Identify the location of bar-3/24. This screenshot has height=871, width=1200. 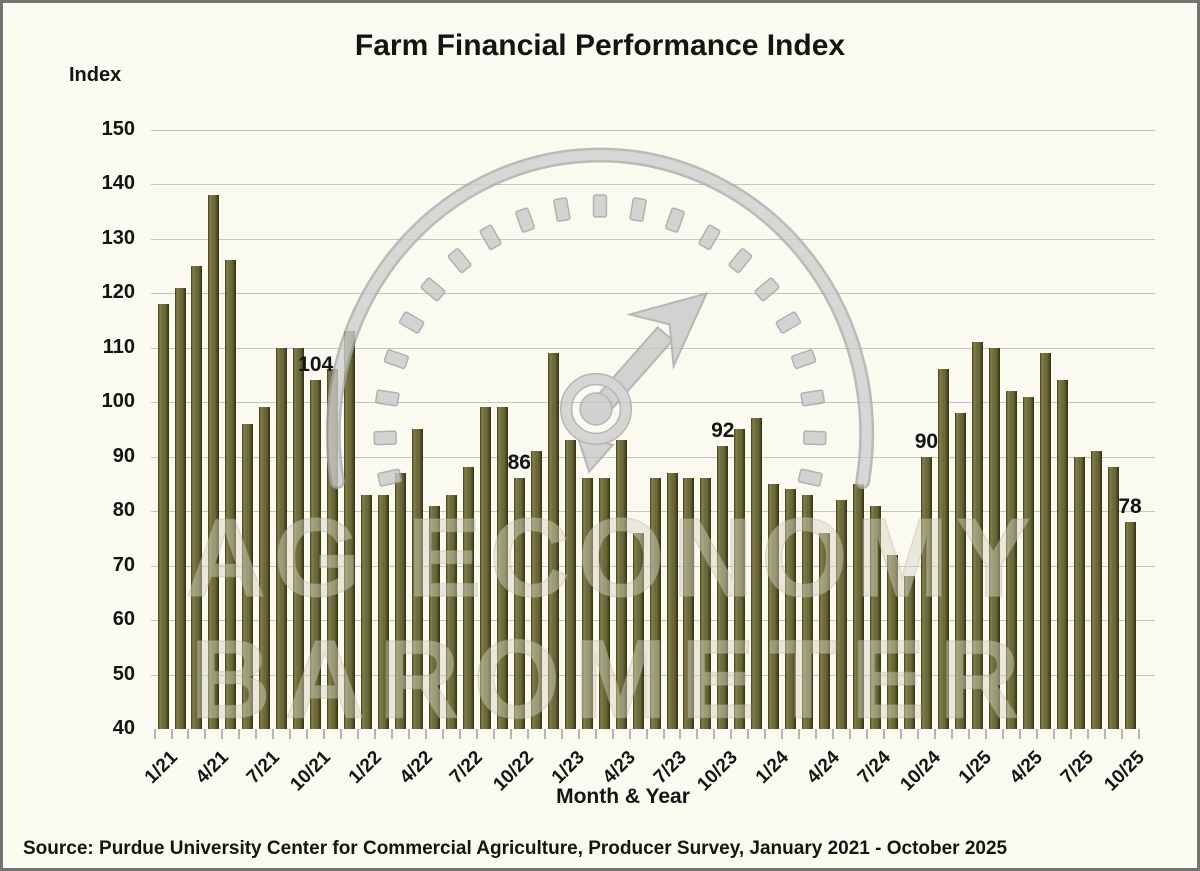
(808, 611).